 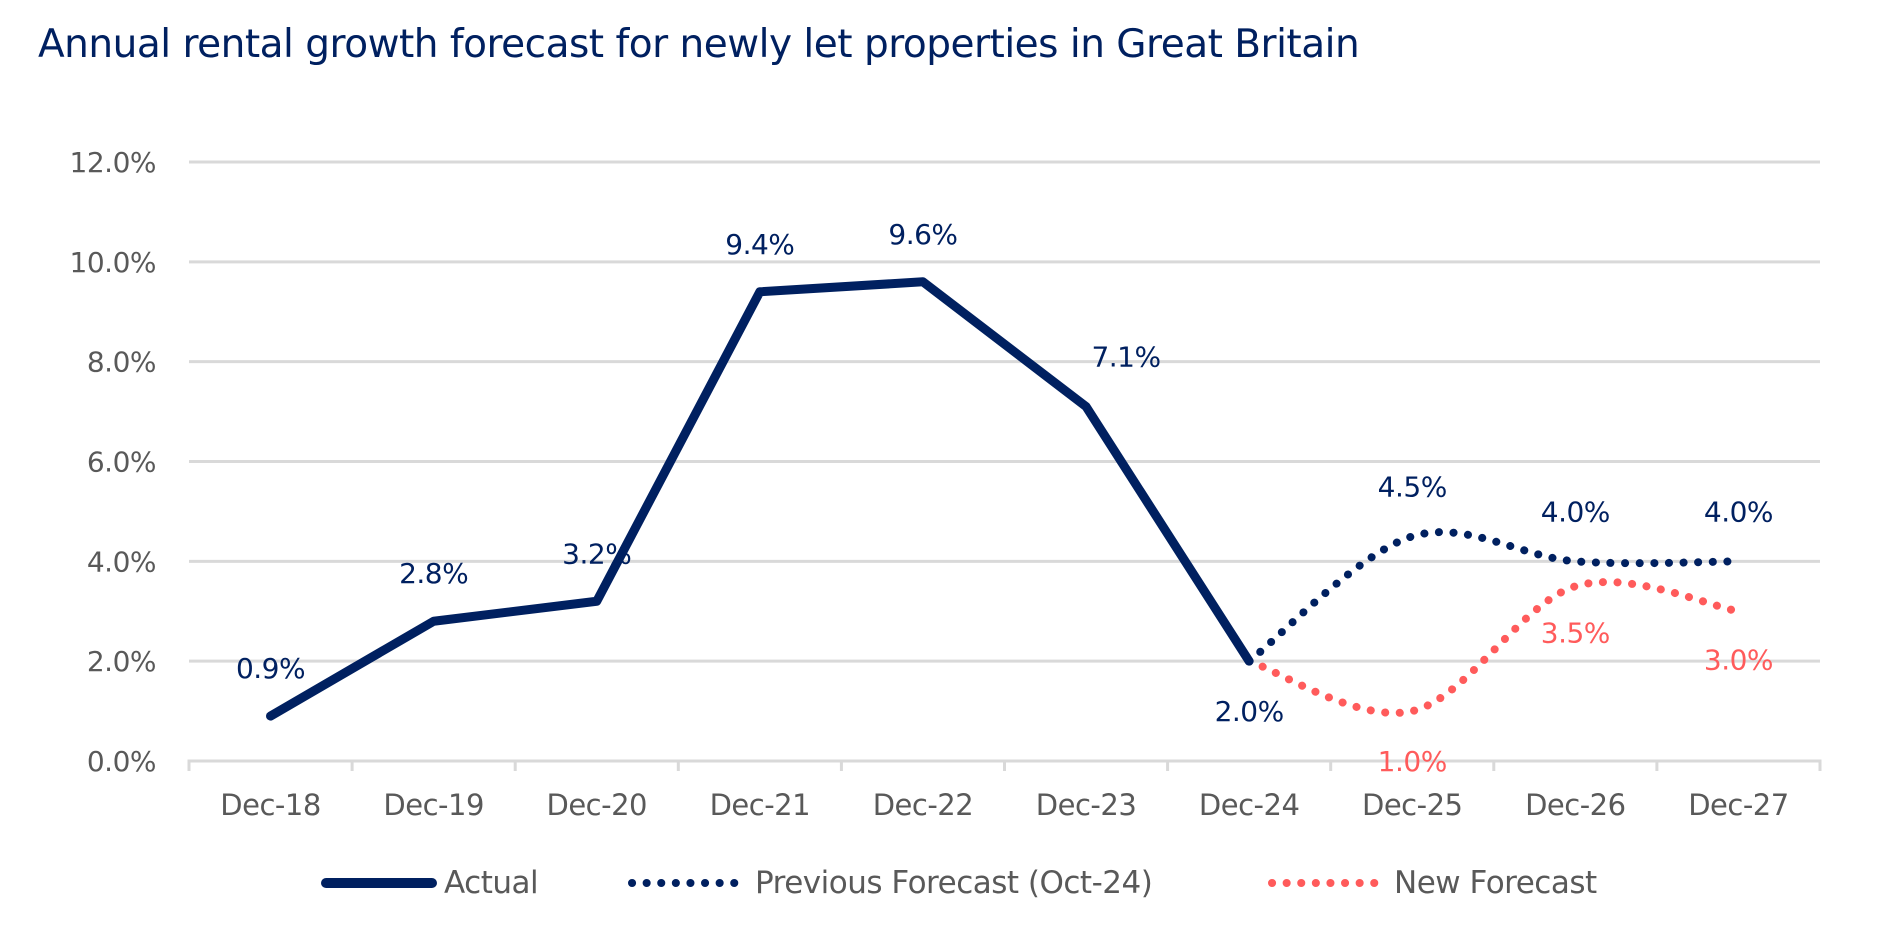 I want to click on x-tick-label: Dec-20, so click(x=597, y=805).